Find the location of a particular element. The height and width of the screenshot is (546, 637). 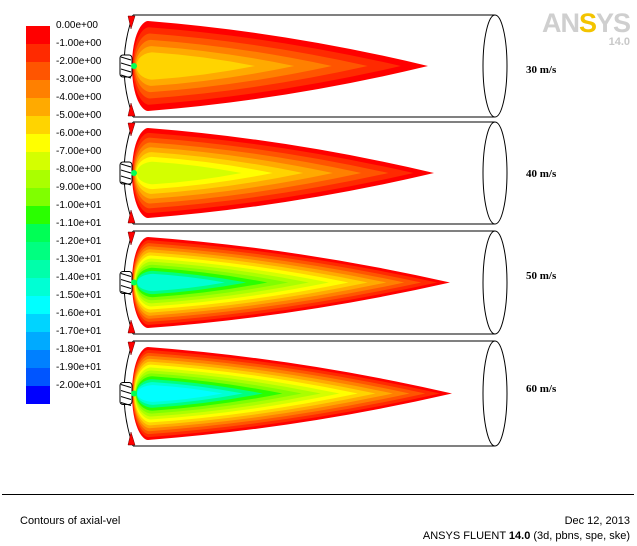

legend-tick-label: -3.00e+00 is located at coordinates (79, 79).